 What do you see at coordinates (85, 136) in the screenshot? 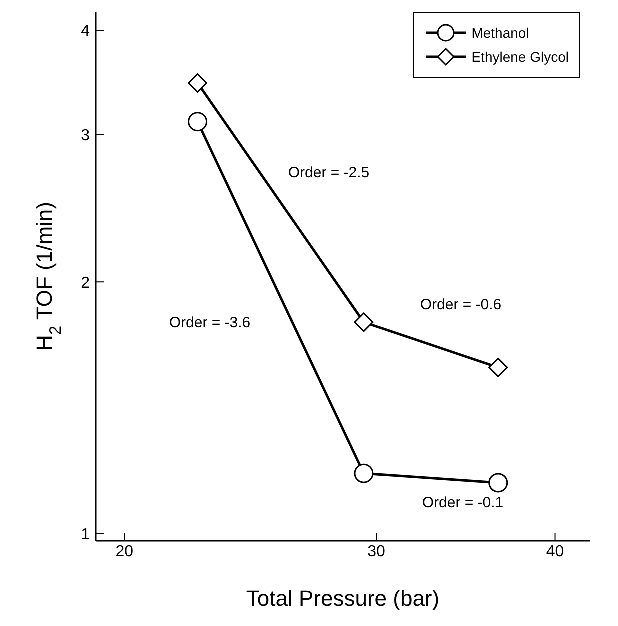
I see `y-tick-label: 3` at bounding box center [85, 136].